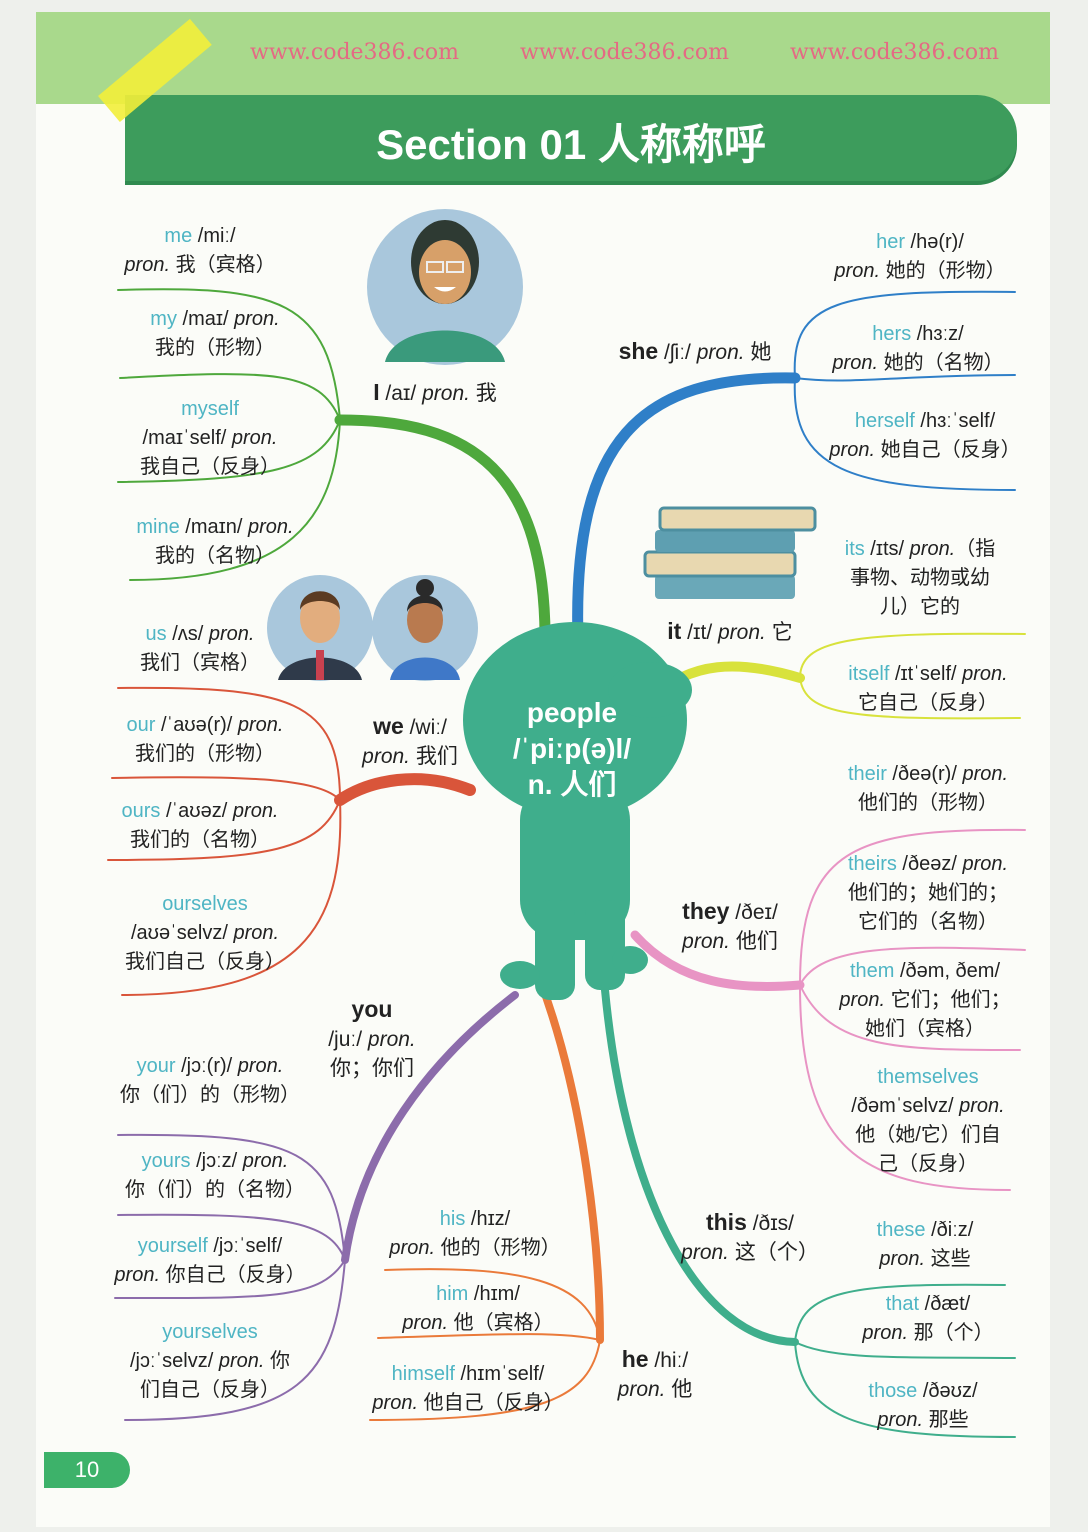 The height and width of the screenshot is (1532, 1088). What do you see at coordinates (158, 527) in the screenshot?
I see `leaf-word: mine` at bounding box center [158, 527].